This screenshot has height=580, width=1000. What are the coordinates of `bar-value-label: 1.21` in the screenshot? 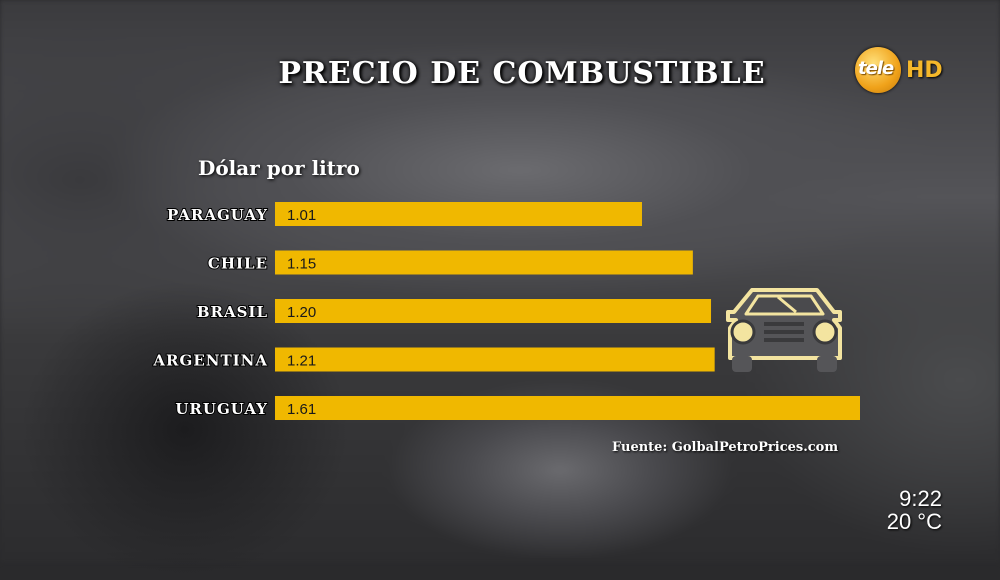 It's located at (301, 361).